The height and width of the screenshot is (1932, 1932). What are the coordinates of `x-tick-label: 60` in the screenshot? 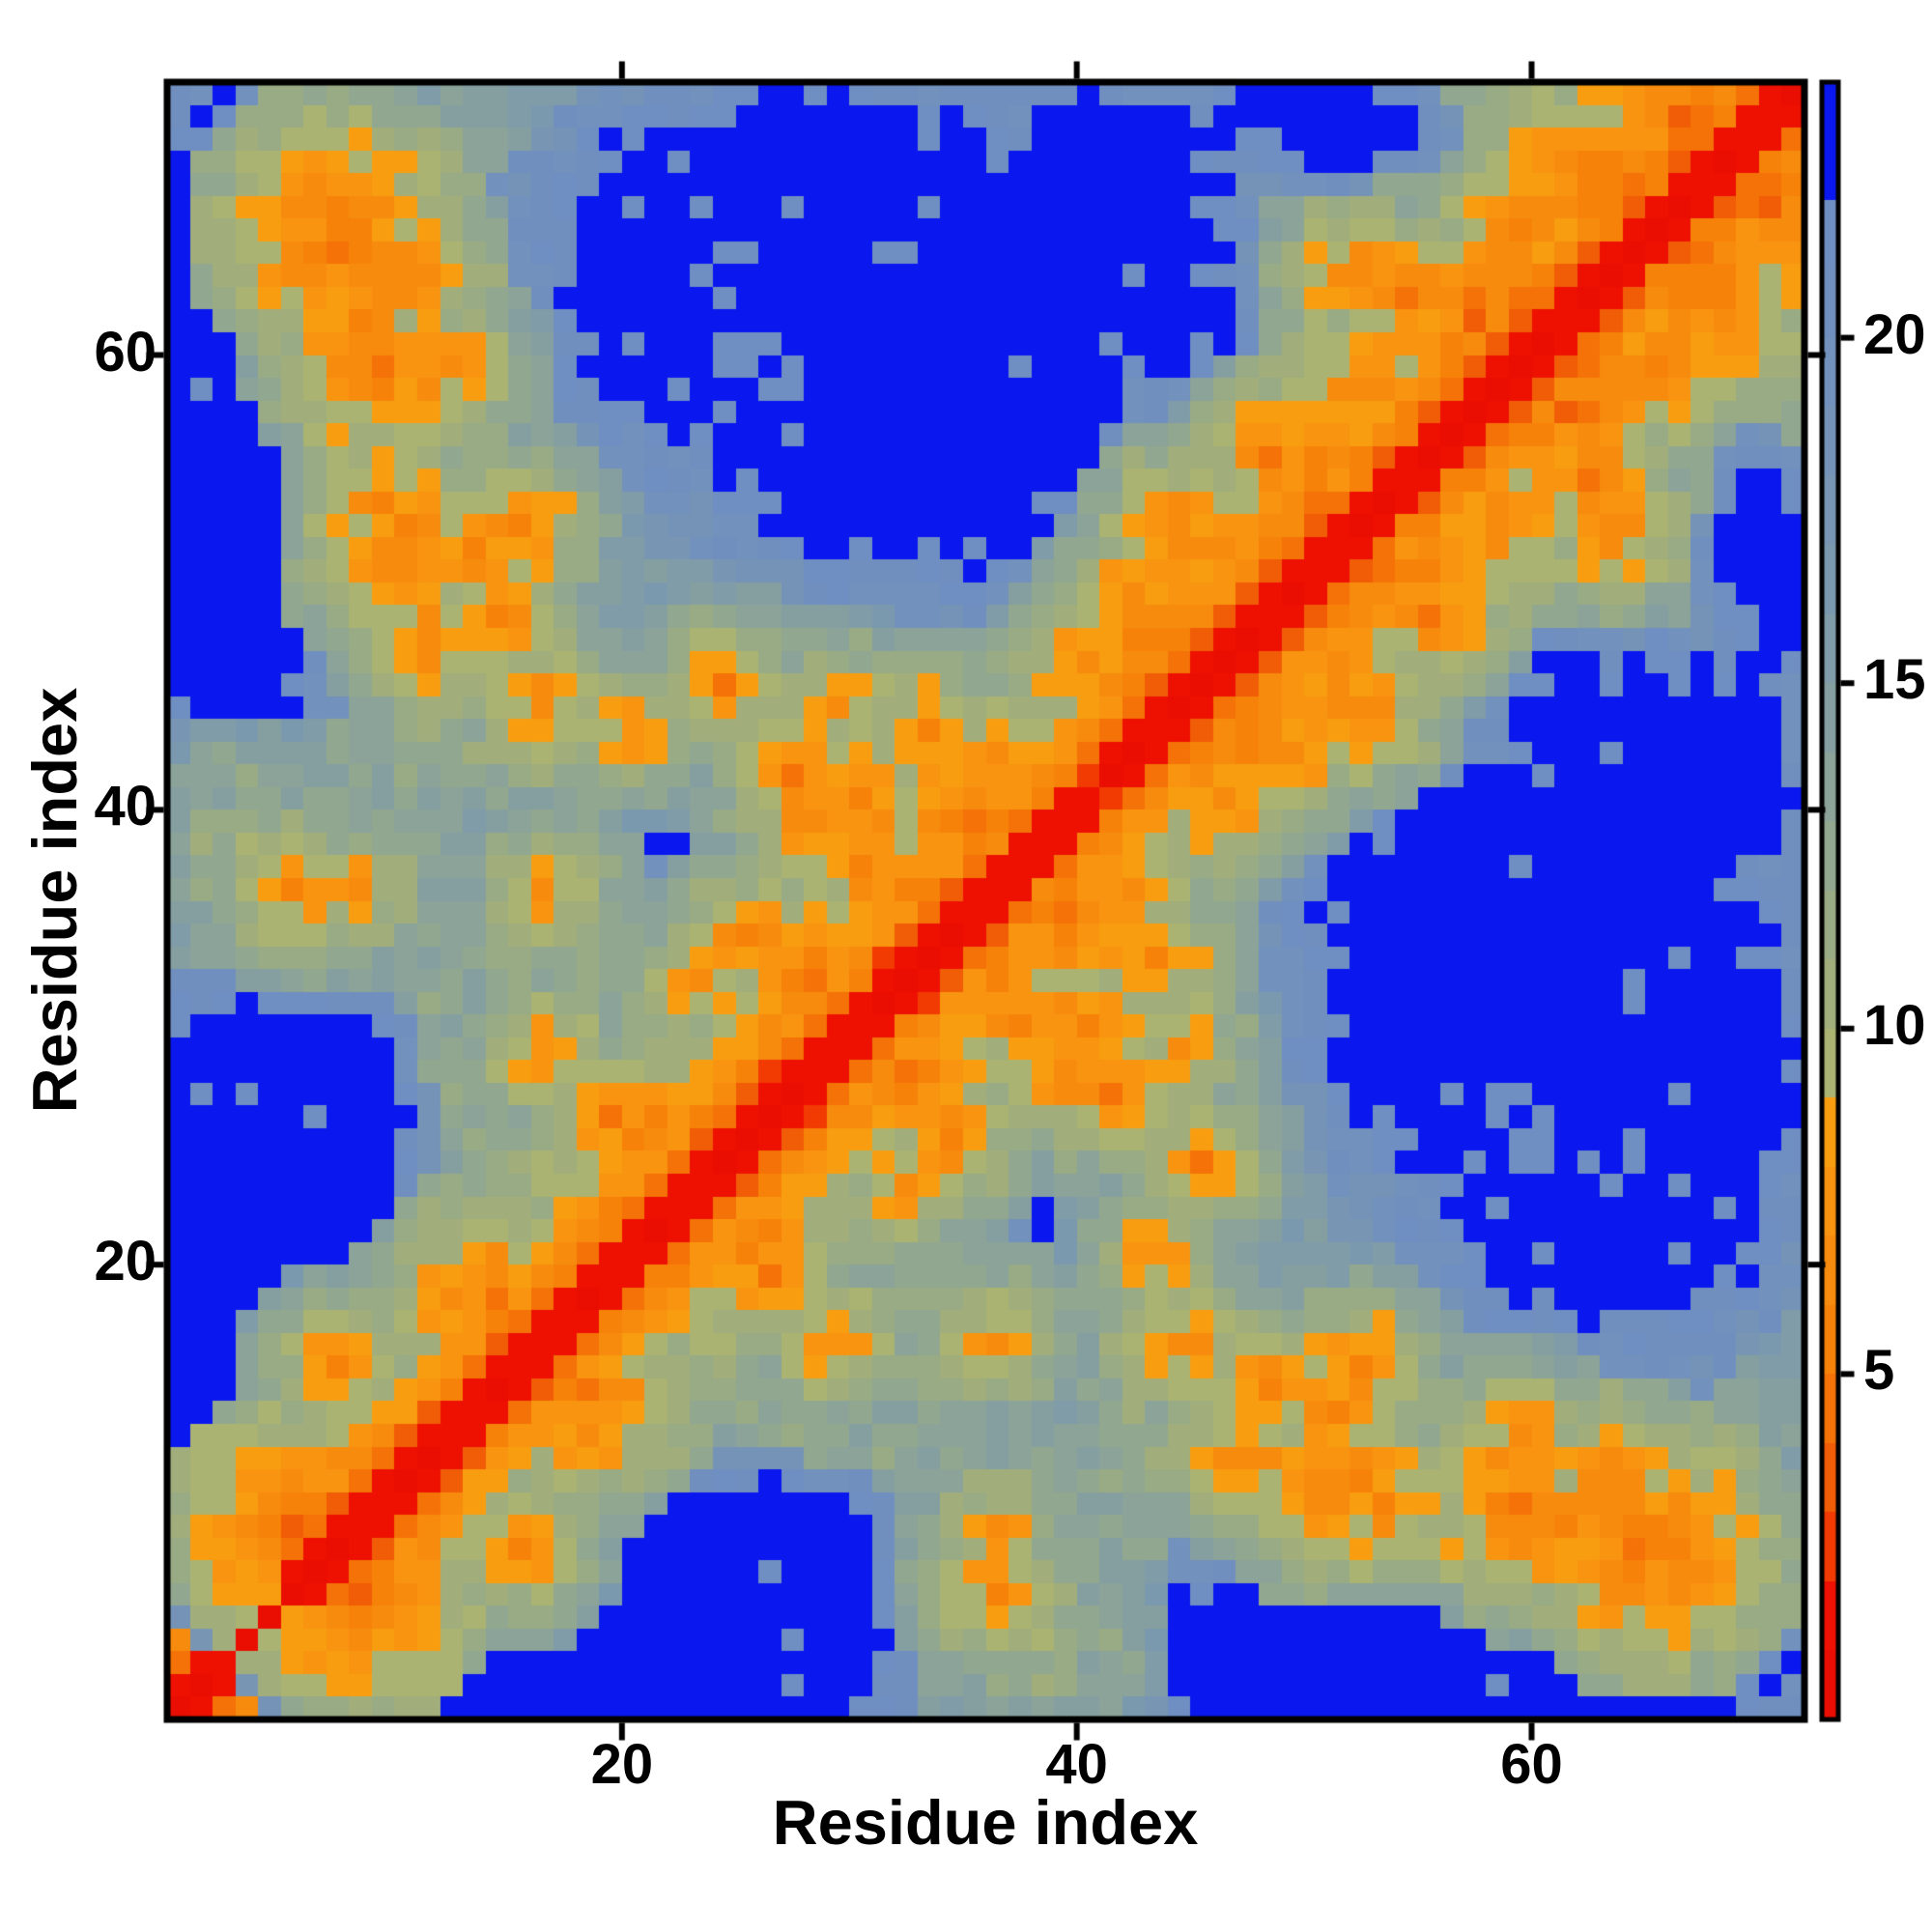 It's located at (1531, 1764).